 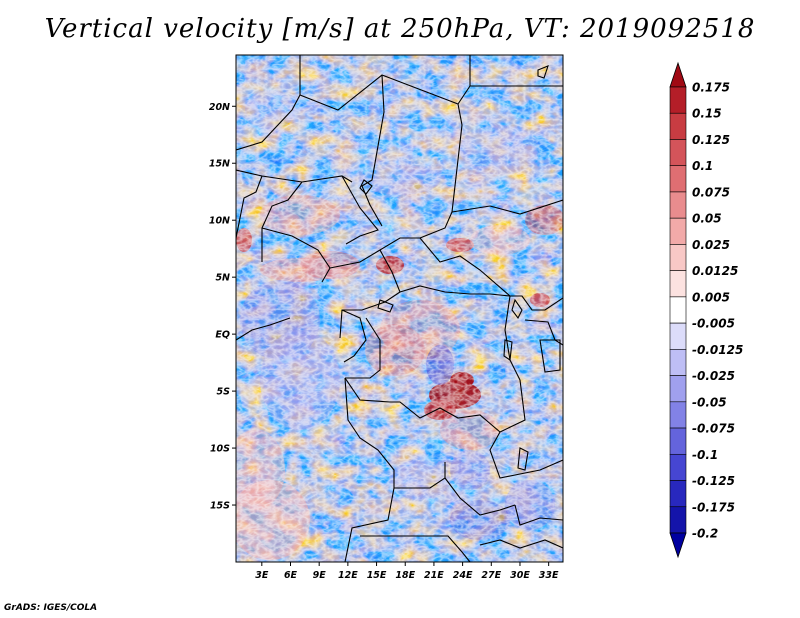 What do you see at coordinates (709, 402) in the screenshot?
I see `colorbar-label: -0.05` at bounding box center [709, 402].